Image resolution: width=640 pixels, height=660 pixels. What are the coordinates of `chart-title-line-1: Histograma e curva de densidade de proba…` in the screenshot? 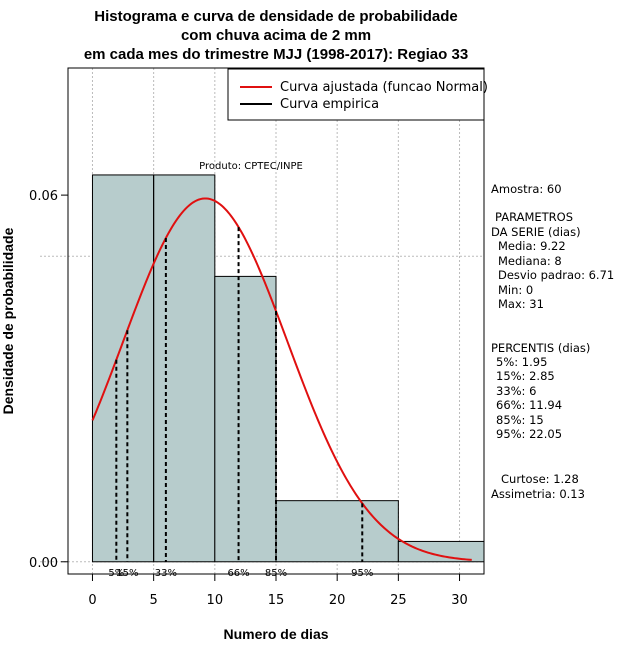 It's located at (275, 16).